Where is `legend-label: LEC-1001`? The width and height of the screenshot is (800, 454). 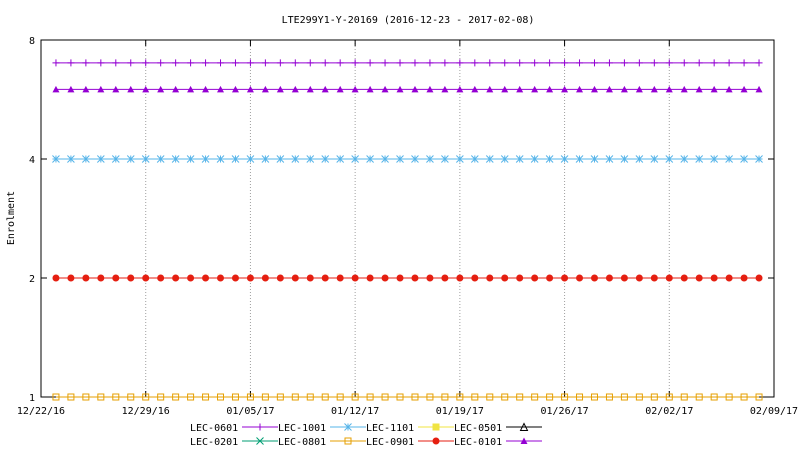
legend-label: LEC-1001 is located at coordinates (302, 428).